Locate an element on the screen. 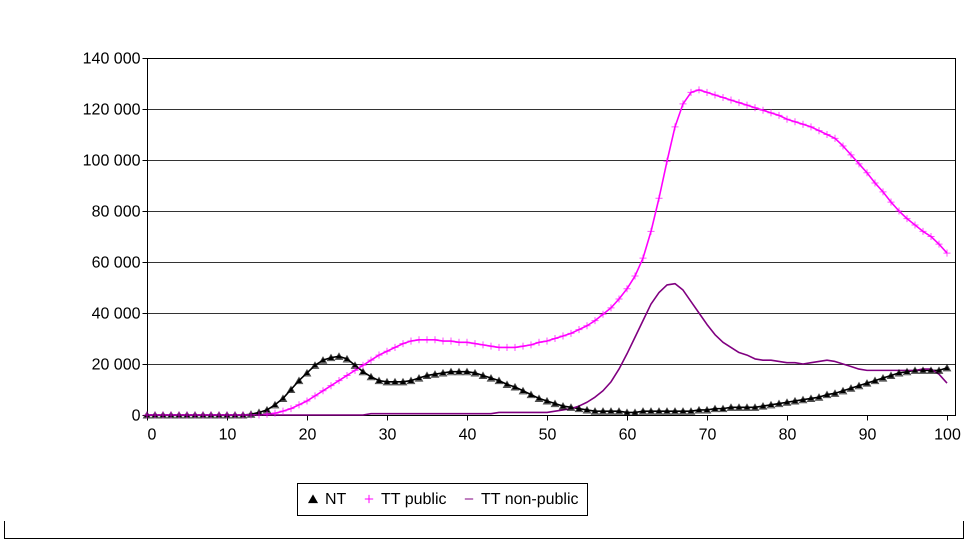 The height and width of the screenshot is (545, 971). x-tick-label: 90 is located at coordinates (867, 435).